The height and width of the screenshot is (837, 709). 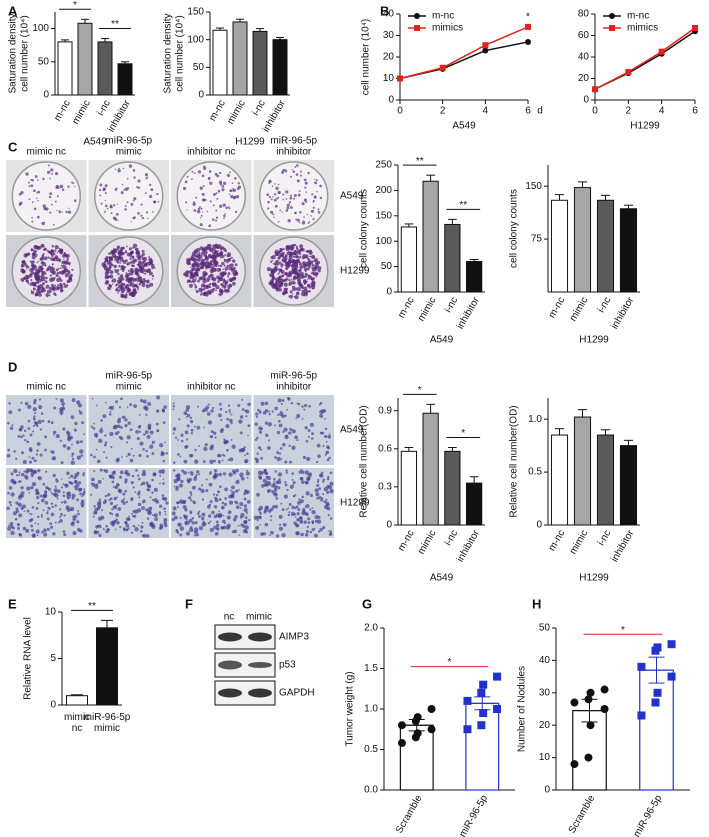 What do you see at coordinates (92, 606) in the screenshot?
I see `significance-label: **` at bounding box center [92, 606].